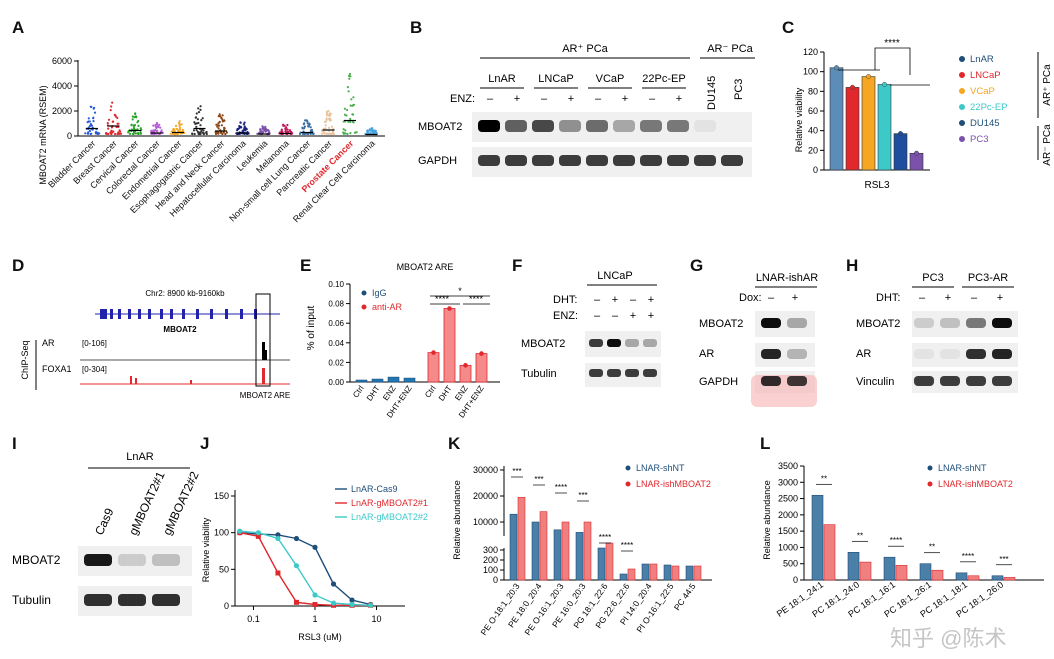 The height and width of the screenshot is (659, 1054). I want to click on c-legend-label: VCaP, so click(982, 91).